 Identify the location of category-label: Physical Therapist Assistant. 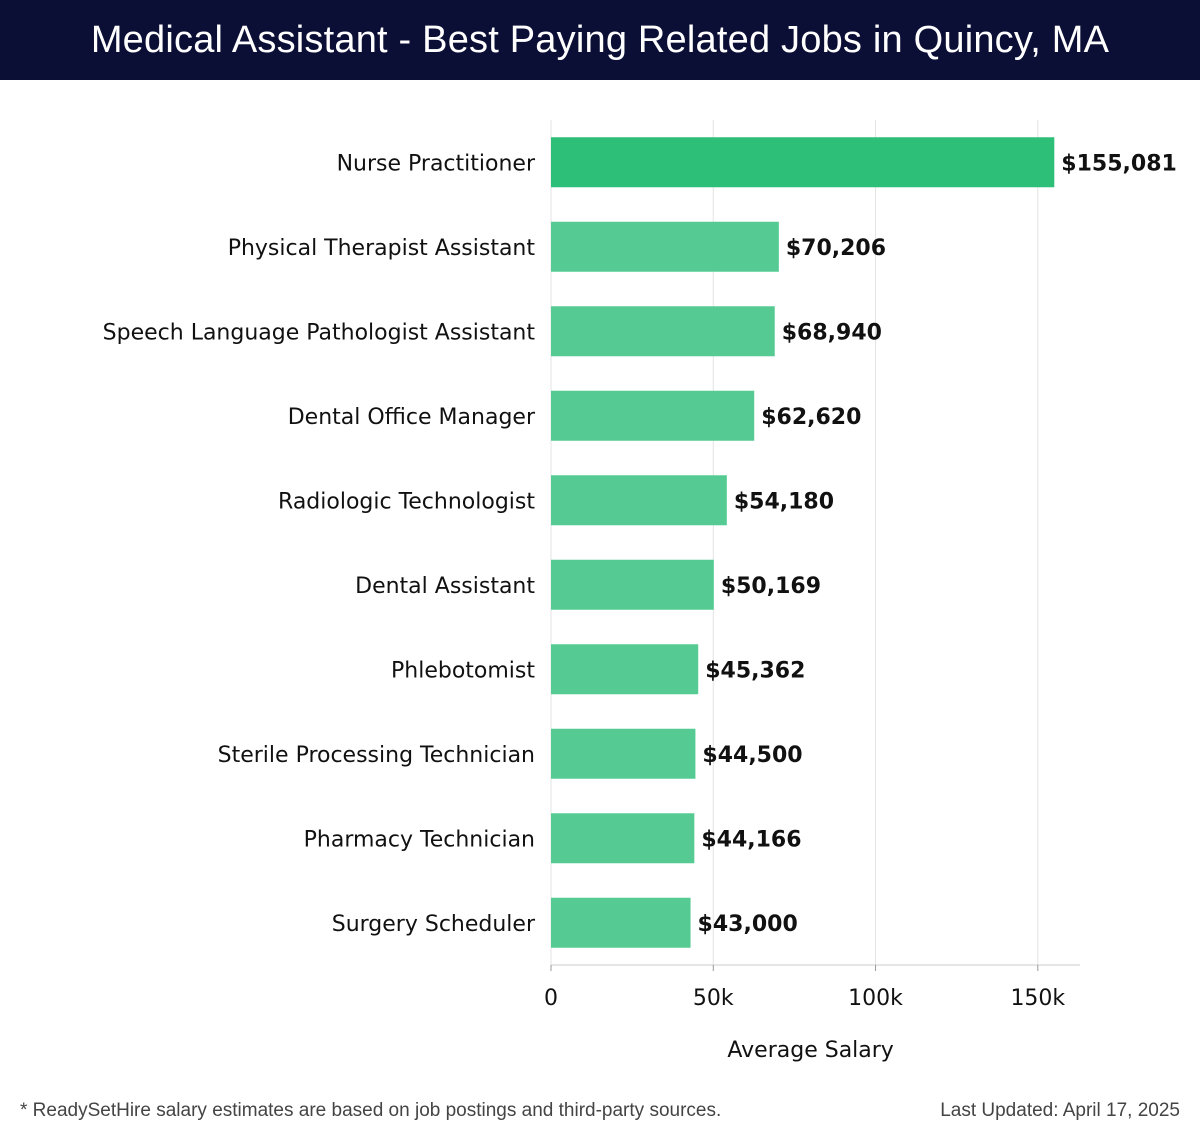
(382, 248).